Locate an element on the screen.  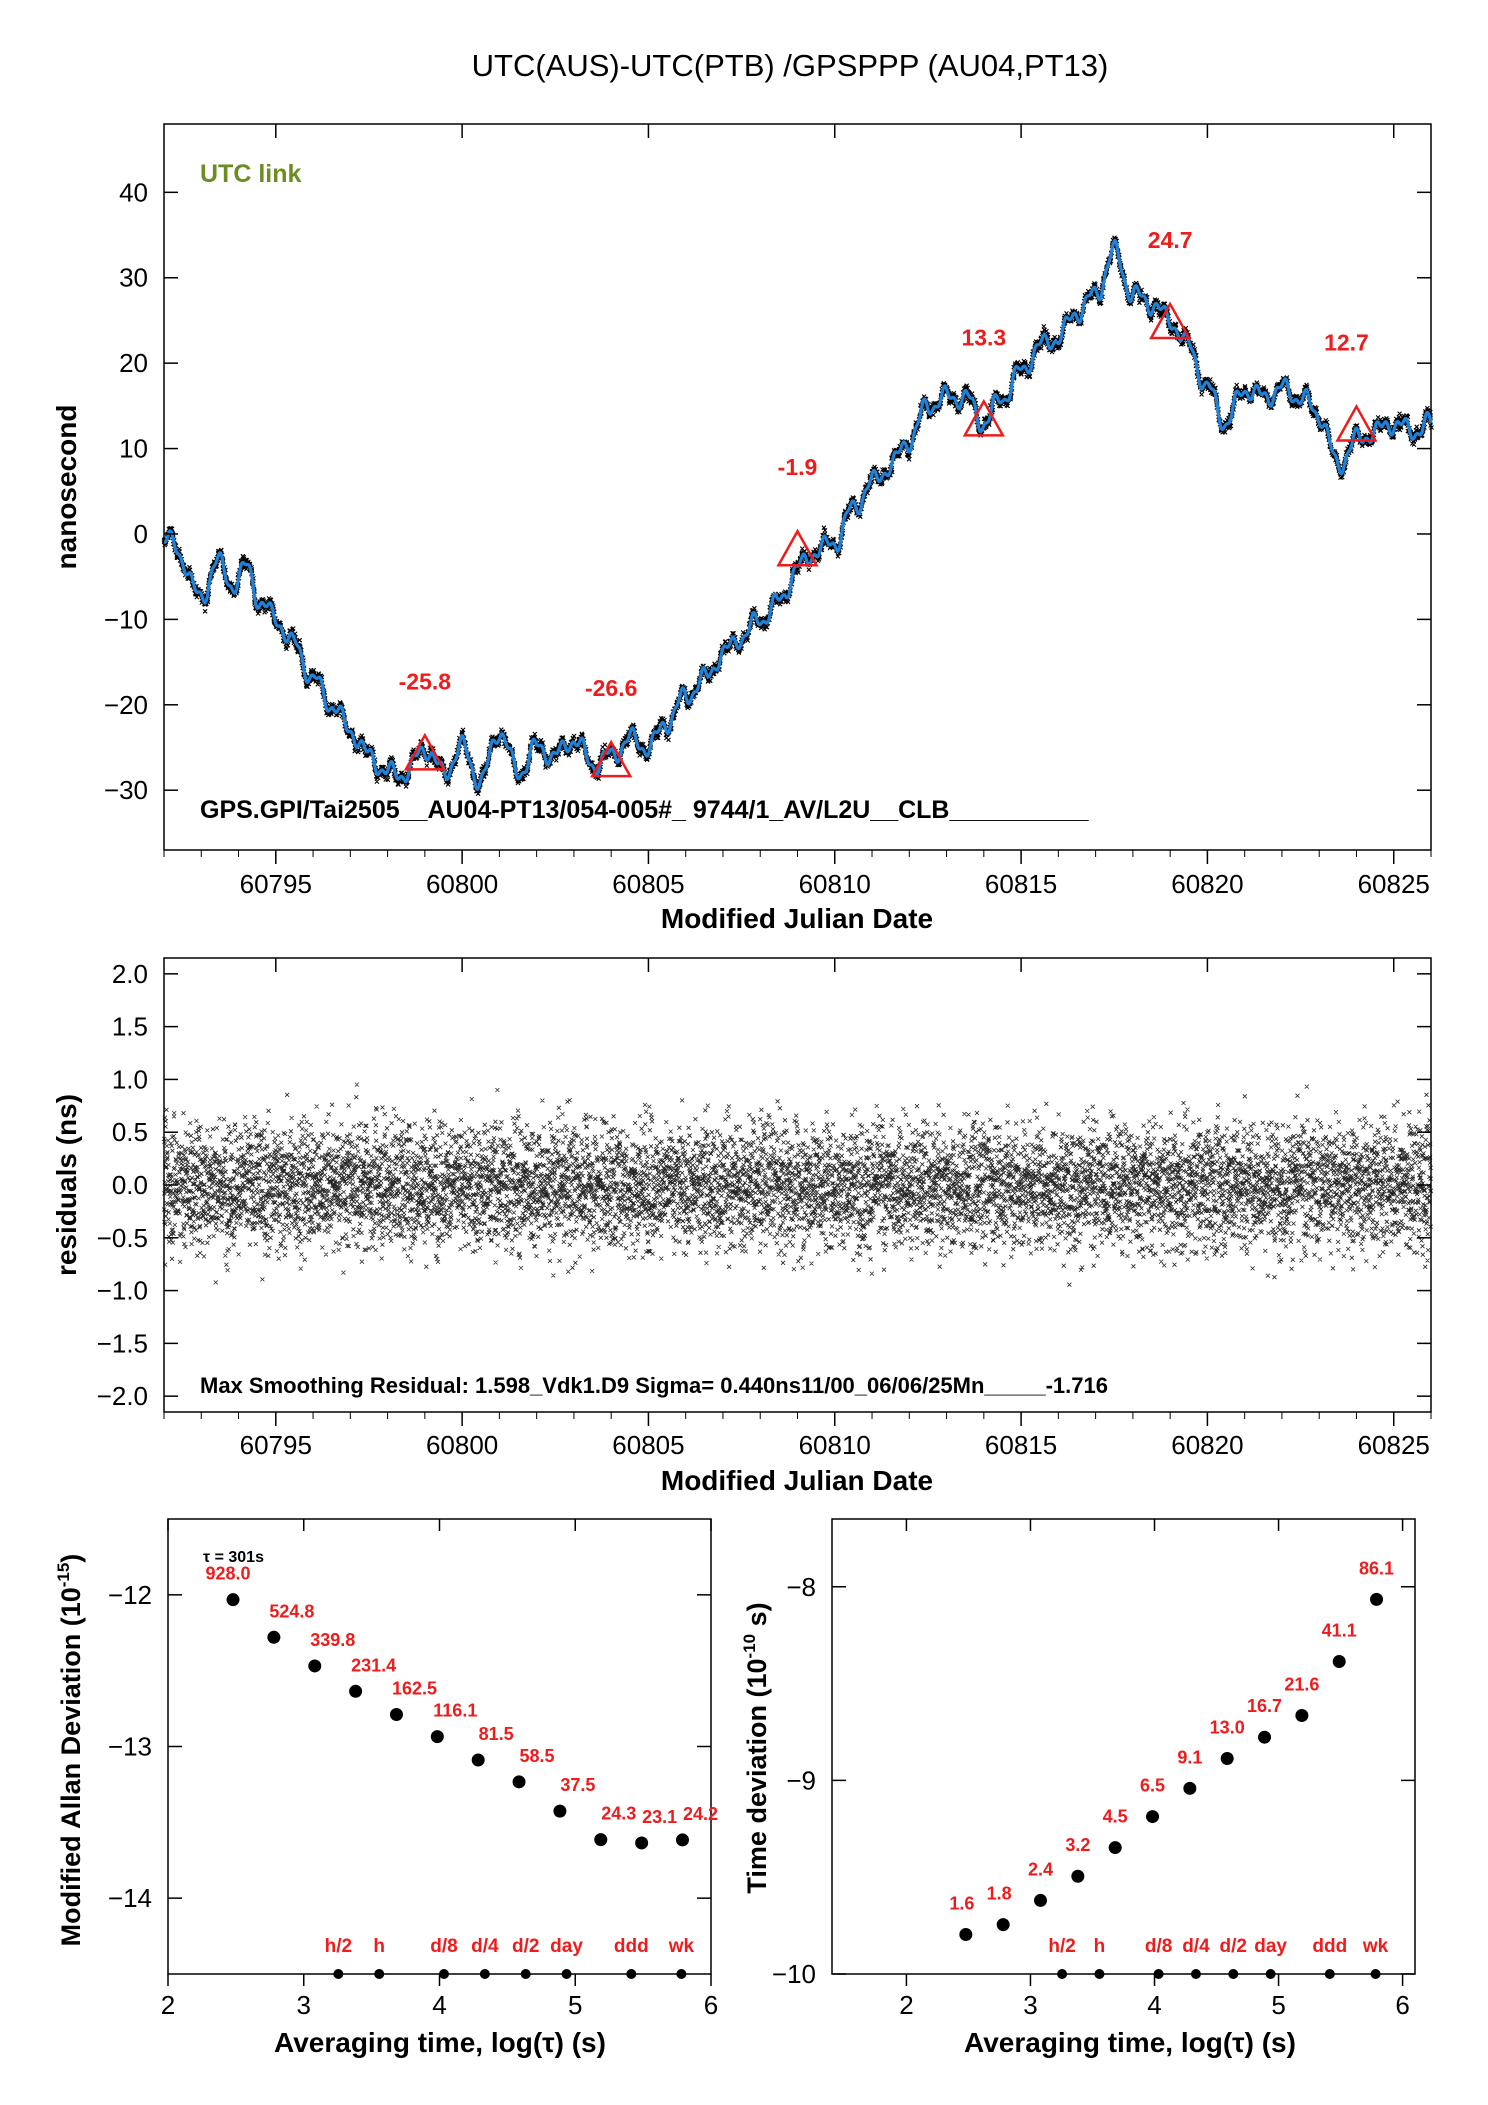
data-point-label: 1.8 is located at coordinates (999, 1894).